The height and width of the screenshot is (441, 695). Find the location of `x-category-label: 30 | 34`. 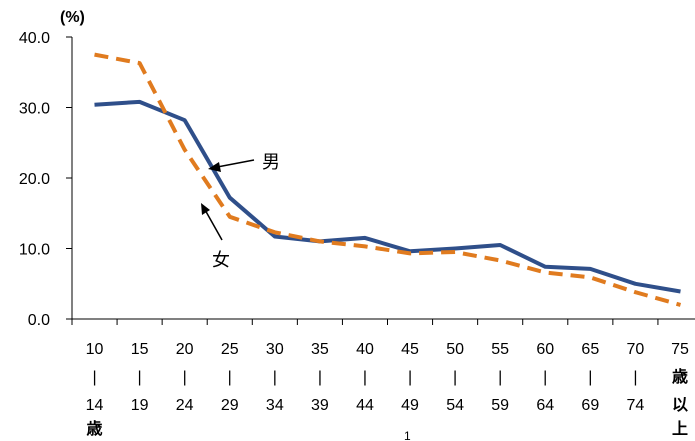

x-category-label: 30 | 34 is located at coordinates (275, 377).